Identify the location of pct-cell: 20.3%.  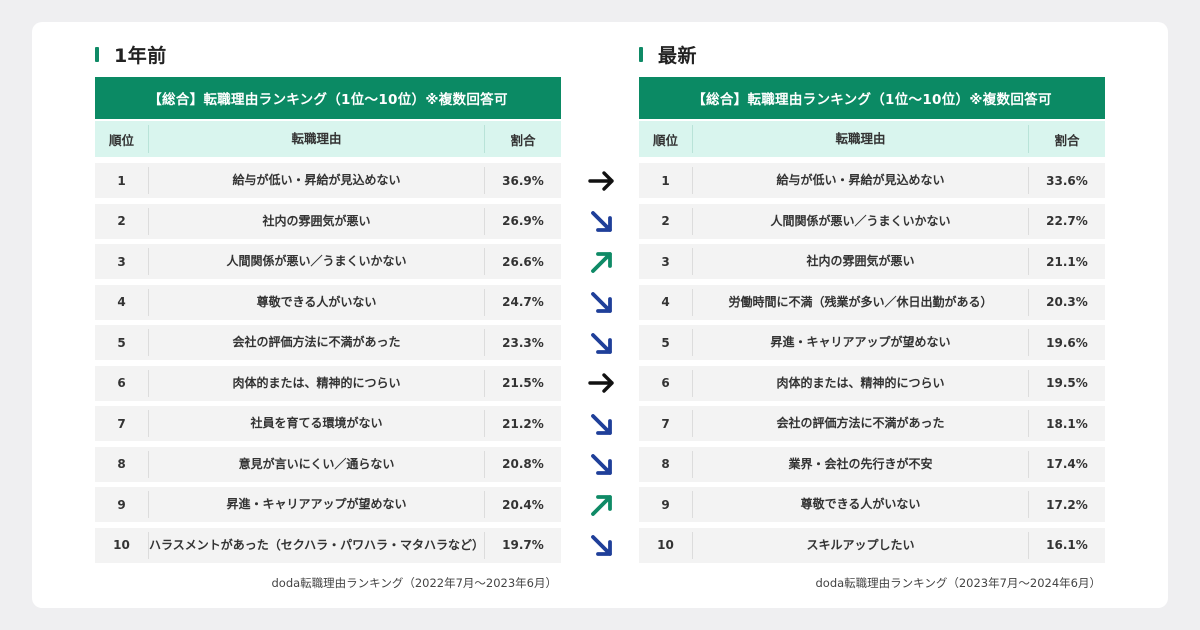
(1067, 302).